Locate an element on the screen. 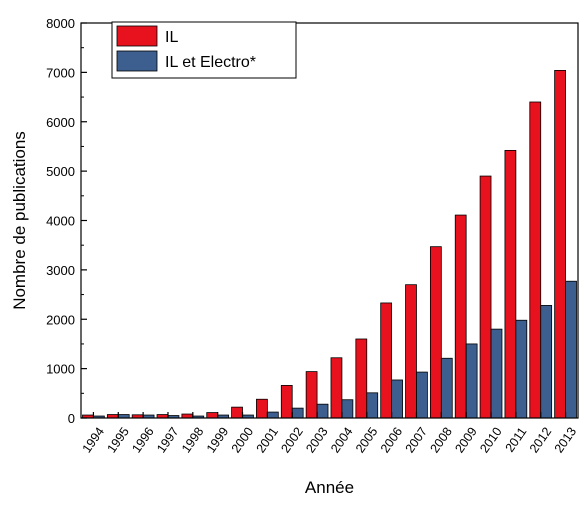  bar-il-2003 is located at coordinates (311, 395).